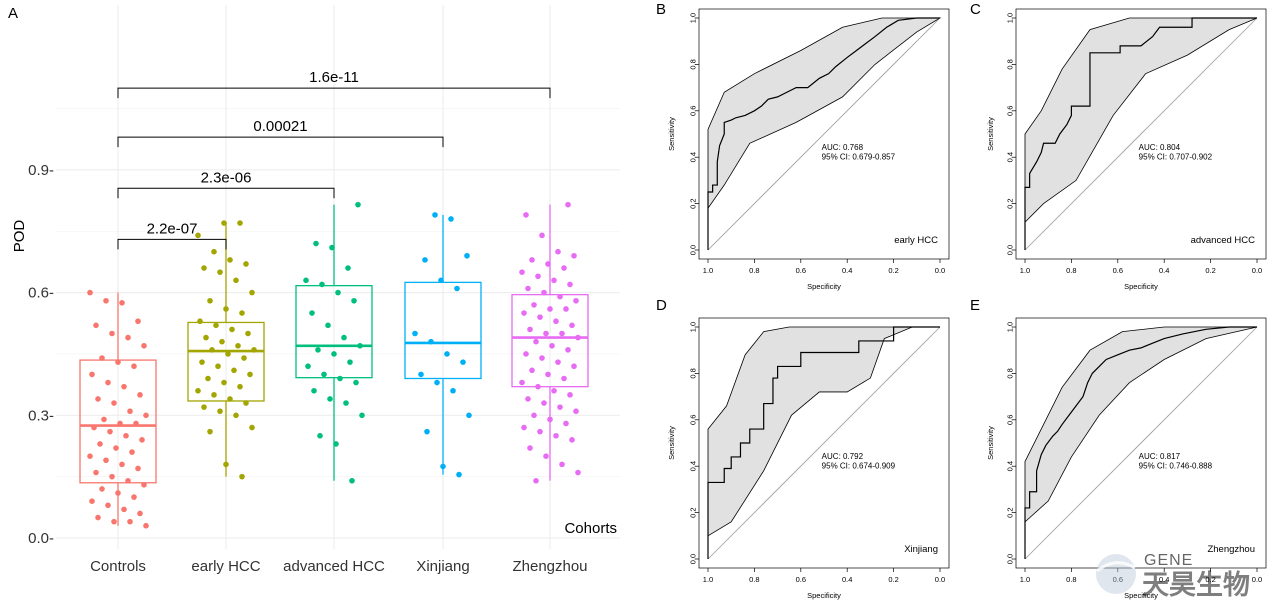 The height and width of the screenshot is (602, 1269). Describe the element at coordinates (19, 236) in the screenshot. I see `y-axis-title: POD` at that location.